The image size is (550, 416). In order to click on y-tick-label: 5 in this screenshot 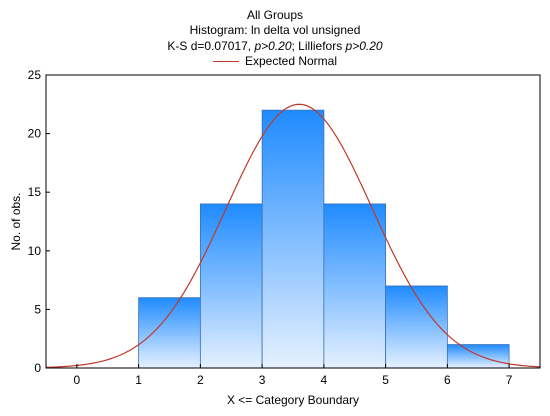, I will do `click(37, 309)`.